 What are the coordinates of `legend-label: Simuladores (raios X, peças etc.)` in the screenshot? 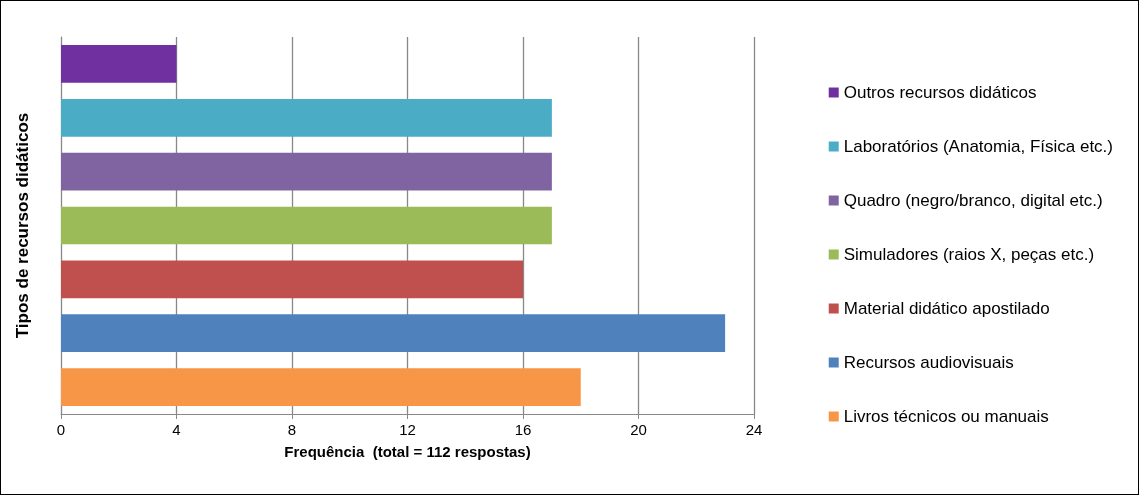 It's located at (969, 254).